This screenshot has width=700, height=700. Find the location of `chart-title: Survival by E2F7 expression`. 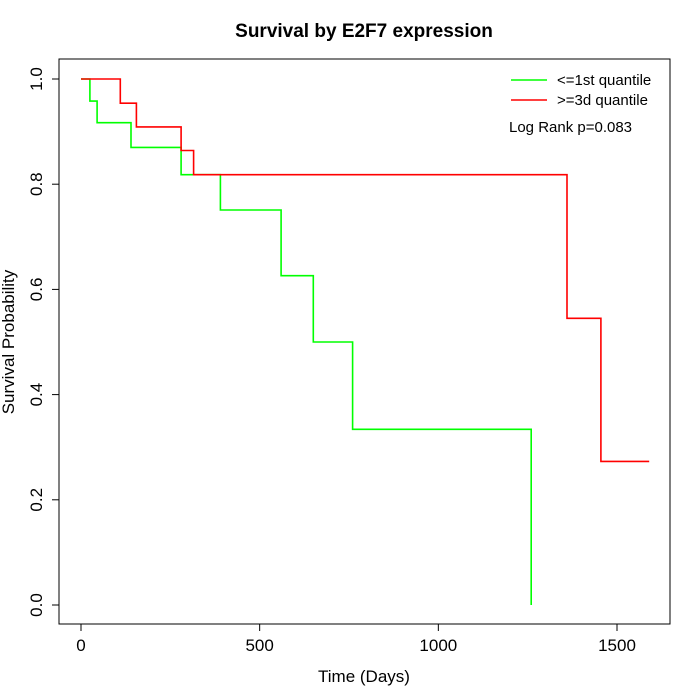

chart-title: Survival by E2F7 expression is located at coordinates (364, 31).